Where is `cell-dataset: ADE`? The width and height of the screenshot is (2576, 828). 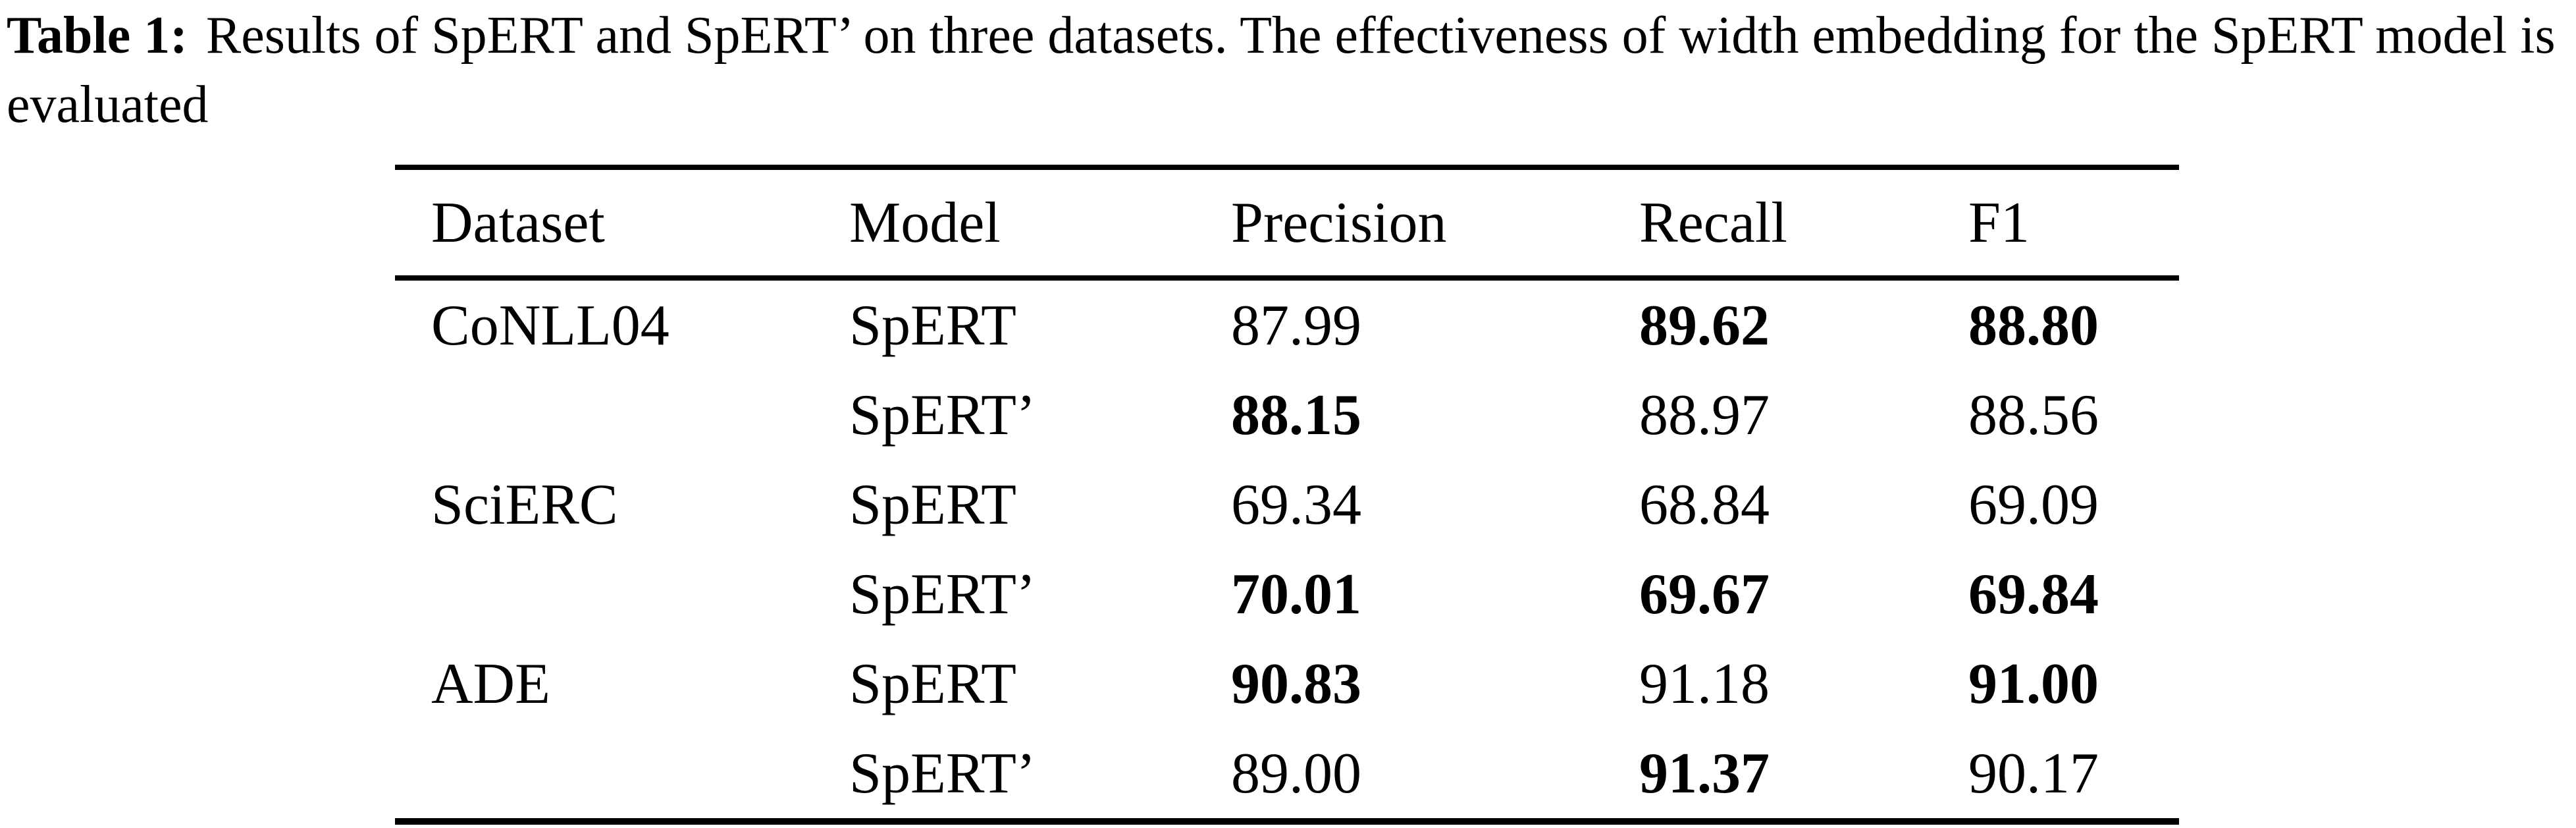
cell-dataset: ADE is located at coordinates (490, 684).